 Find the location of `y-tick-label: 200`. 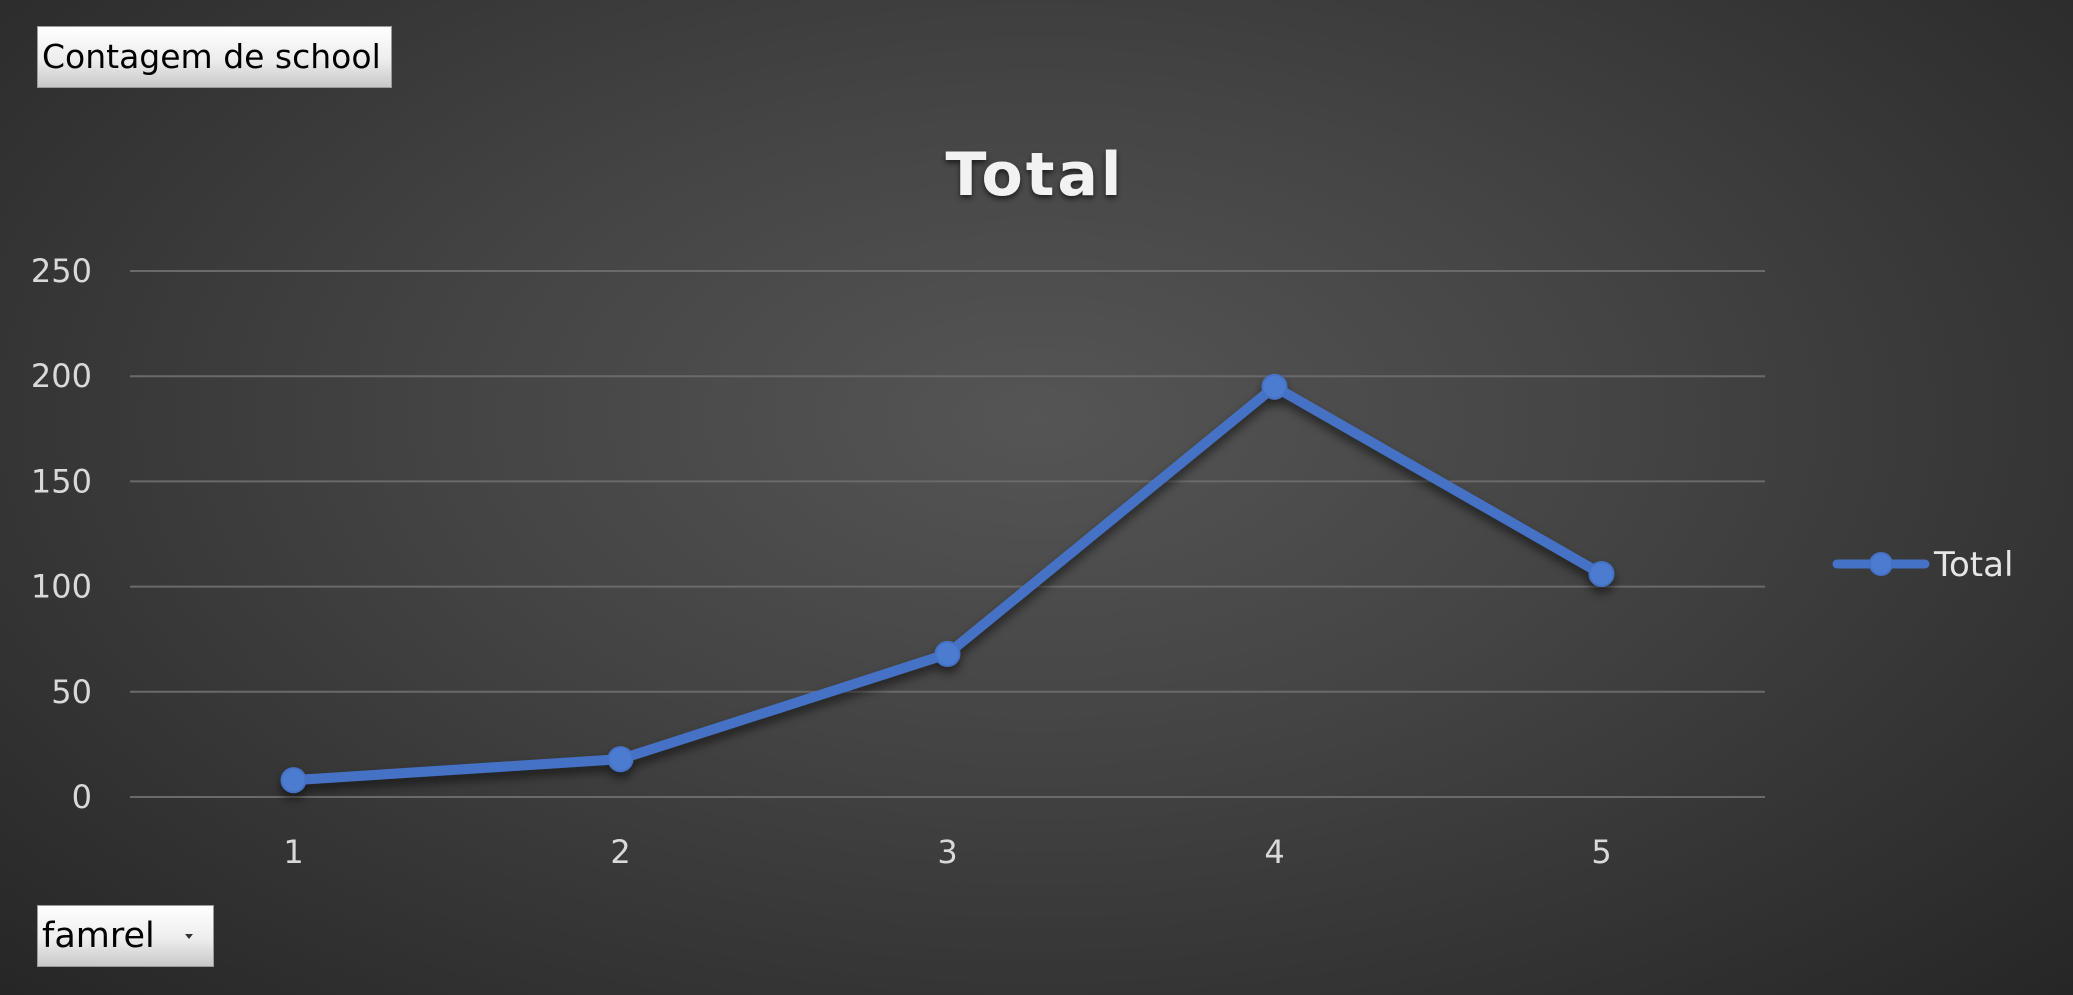

y-tick-label: 200 is located at coordinates (61, 376).